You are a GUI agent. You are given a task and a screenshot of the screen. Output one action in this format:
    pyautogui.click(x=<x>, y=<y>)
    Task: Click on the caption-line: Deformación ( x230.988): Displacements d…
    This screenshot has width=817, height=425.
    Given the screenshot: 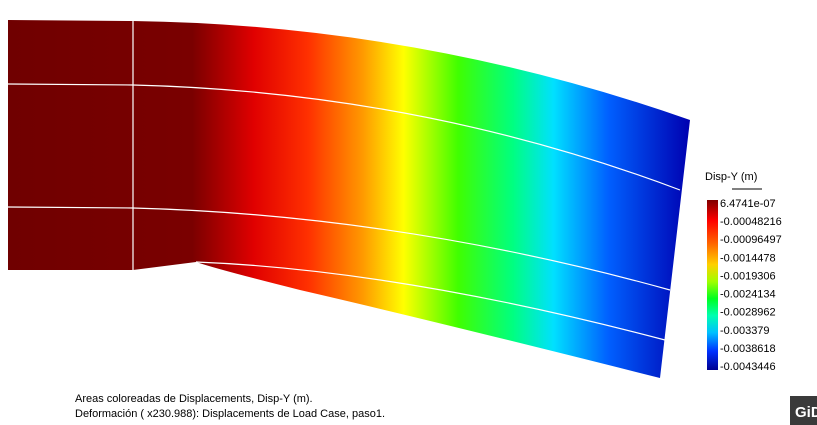 What is the action you would take?
    pyautogui.click(x=230, y=414)
    